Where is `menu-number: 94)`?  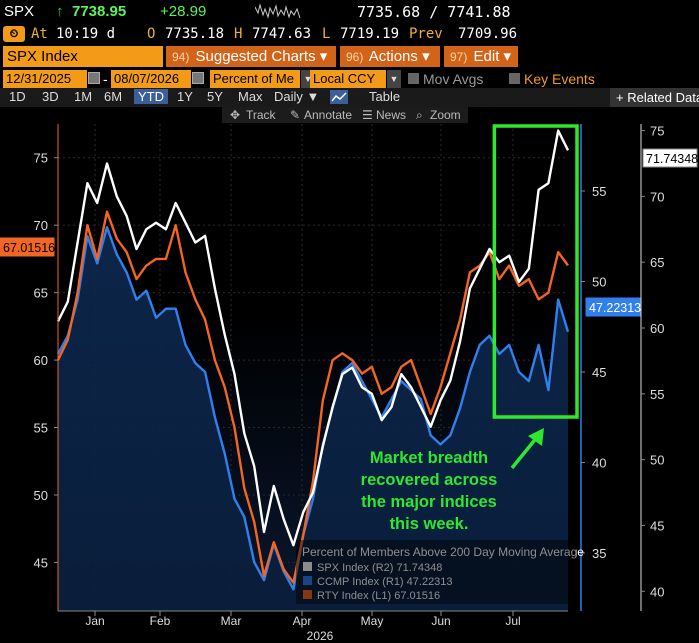 menu-number: 94) is located at coordinates (181, 57).